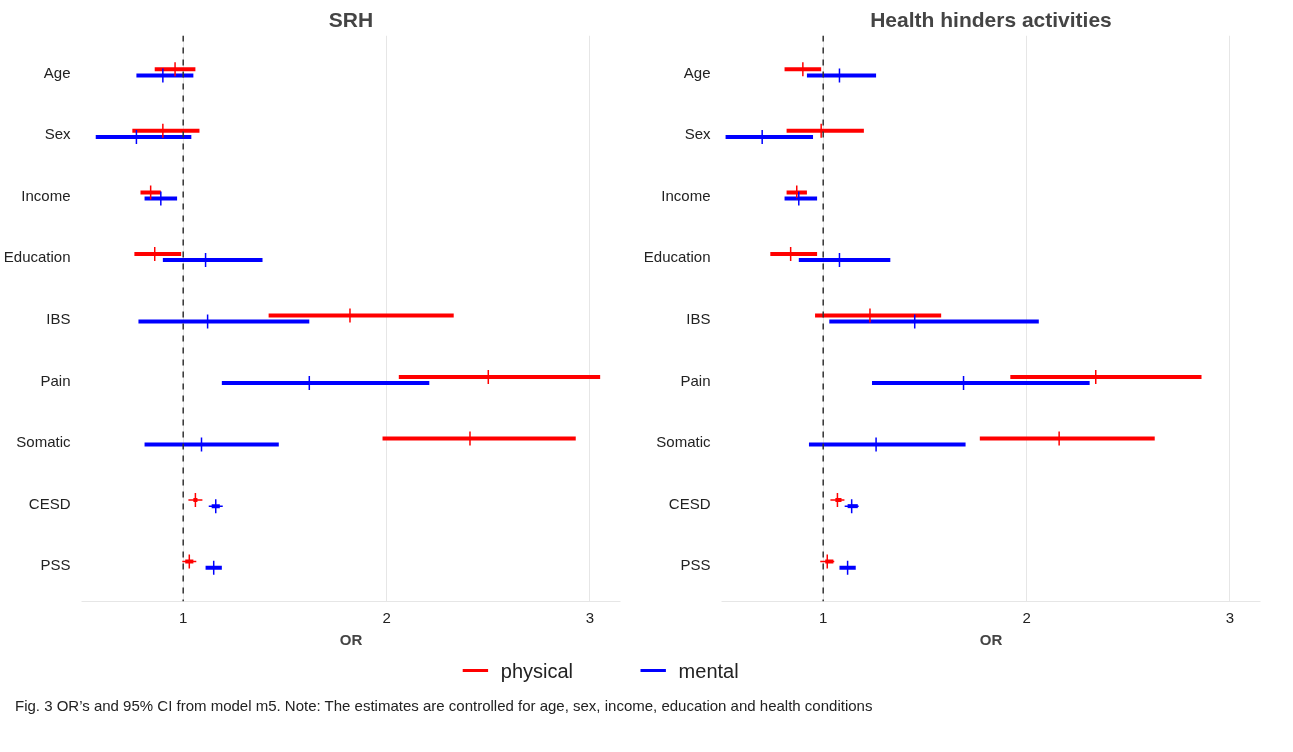 Image resolution: width=1293 pixels, height=752 pixels. Describe the element at coordinates (537, 670) in the screenshot. I see `legend-label: physical` at that location.